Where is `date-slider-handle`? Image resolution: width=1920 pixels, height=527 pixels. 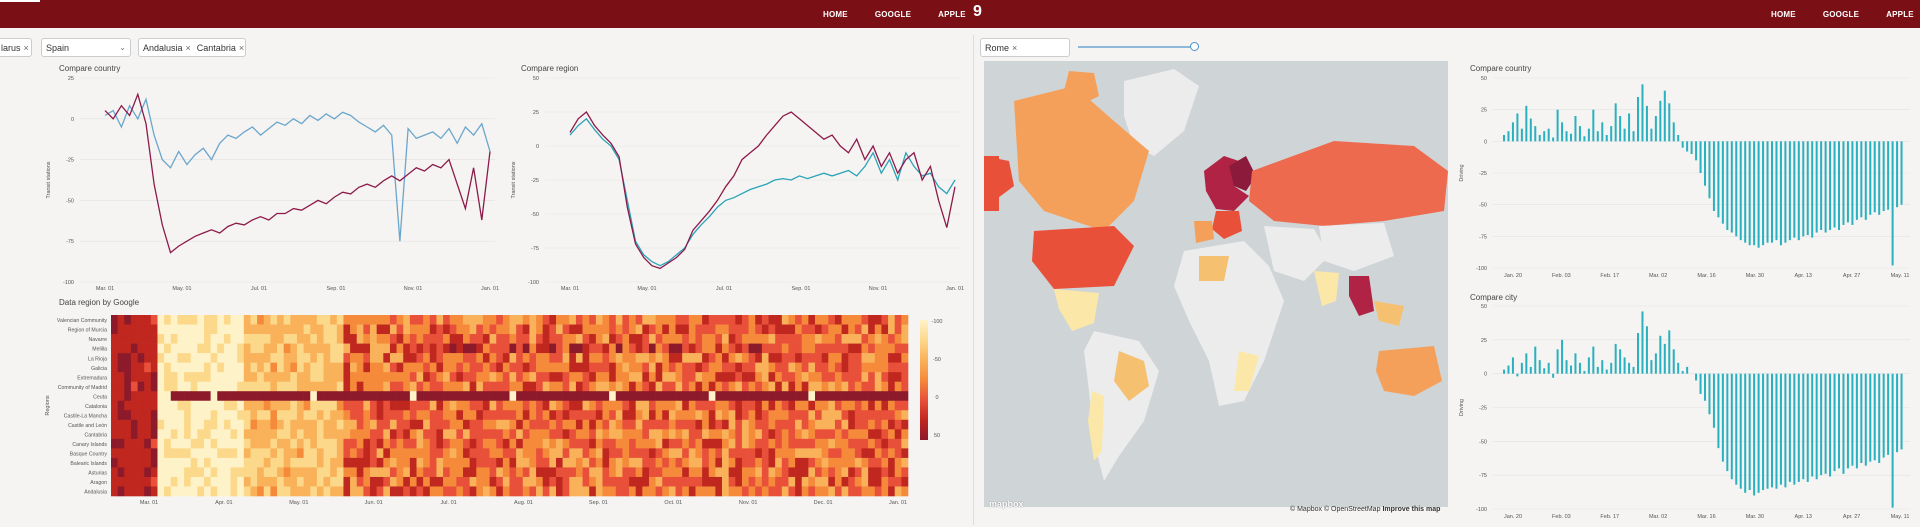
date-slider-handle is located at coordinates (1194, 46).